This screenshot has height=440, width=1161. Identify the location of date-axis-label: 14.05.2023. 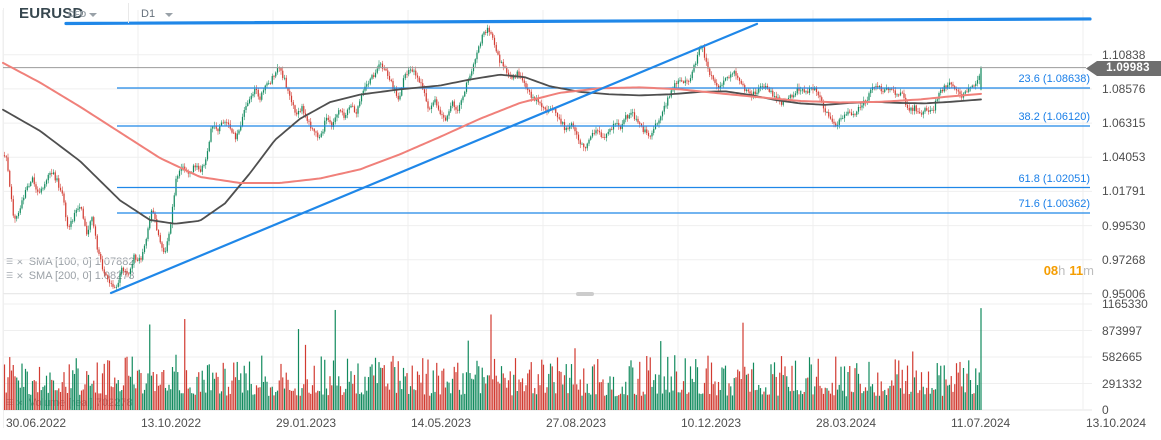
(441, 423).